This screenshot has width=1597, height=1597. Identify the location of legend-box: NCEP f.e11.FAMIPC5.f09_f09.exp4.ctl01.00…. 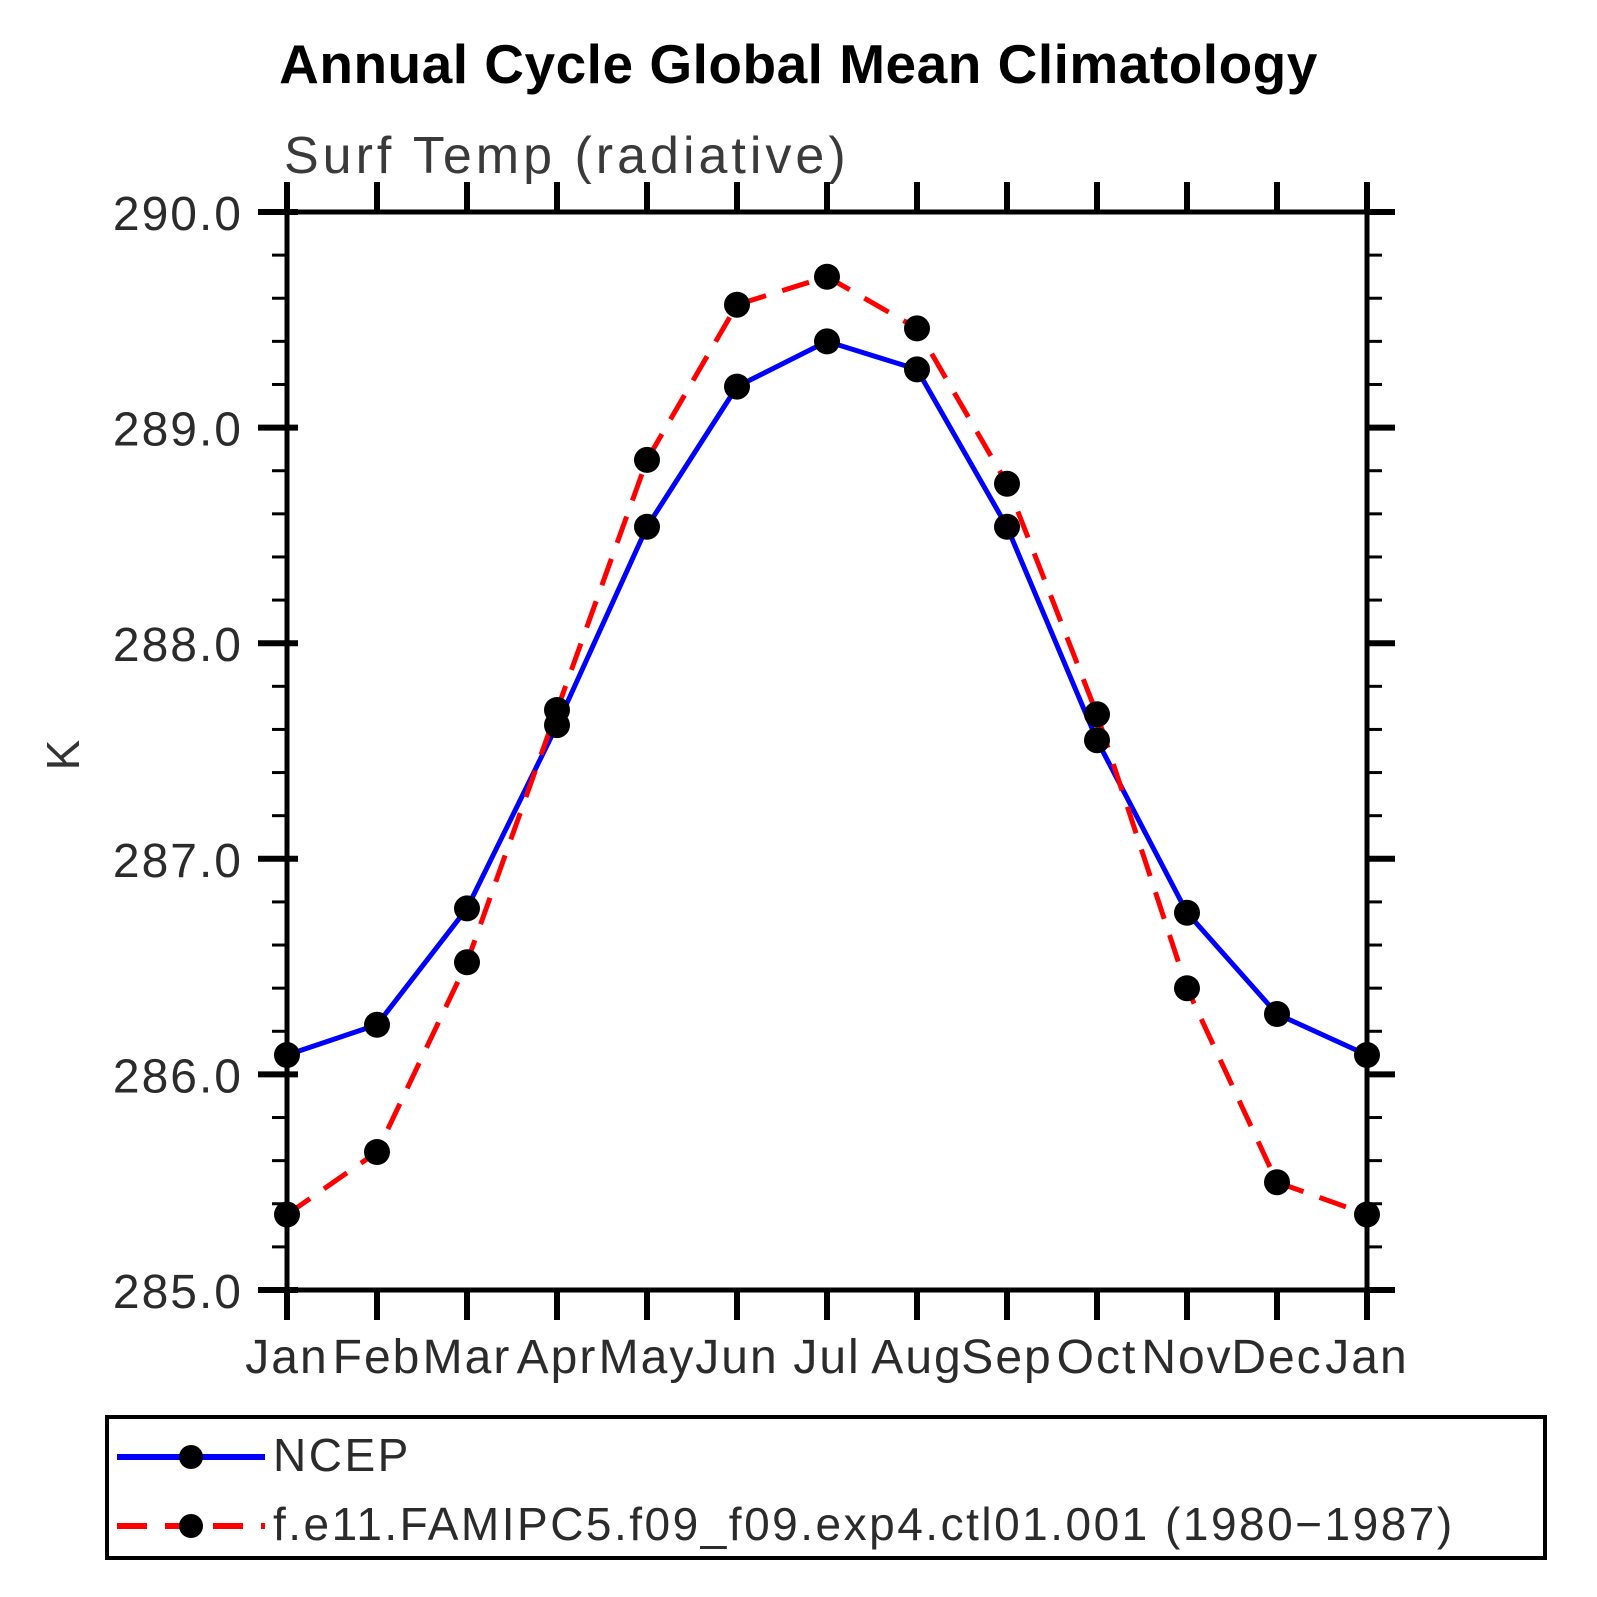
(826, 1487).